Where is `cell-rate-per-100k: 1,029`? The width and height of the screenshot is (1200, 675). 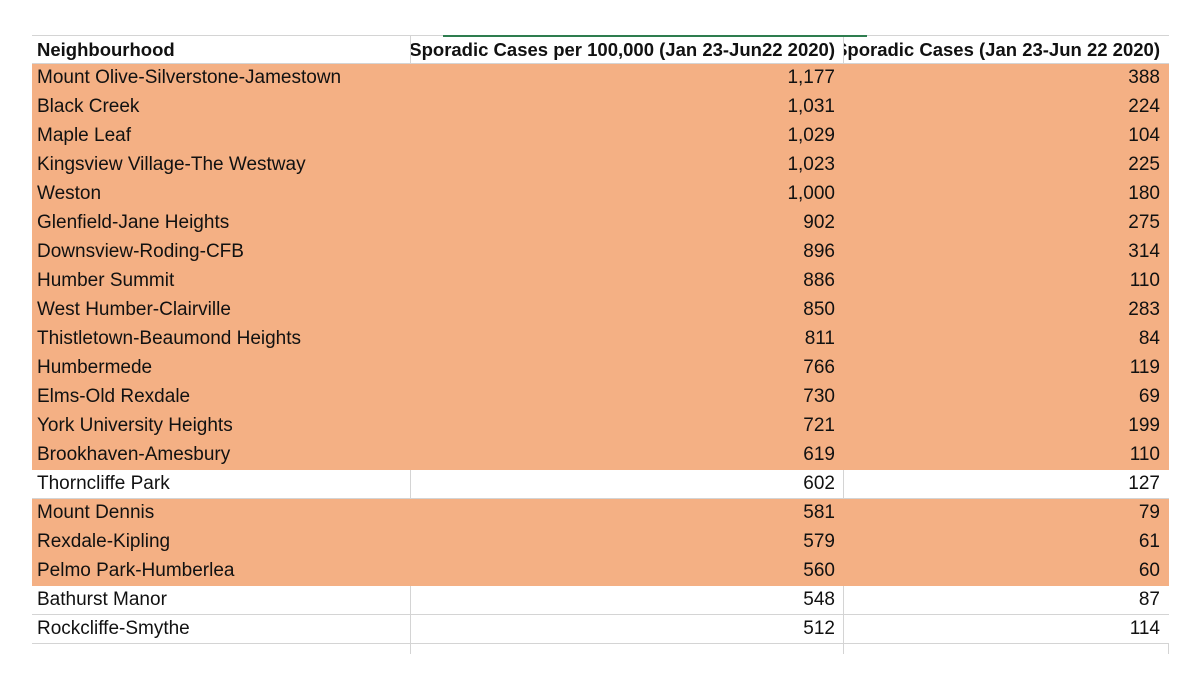
cell-rate-per-100k: 1,029 is located at coordinates (811, 135).